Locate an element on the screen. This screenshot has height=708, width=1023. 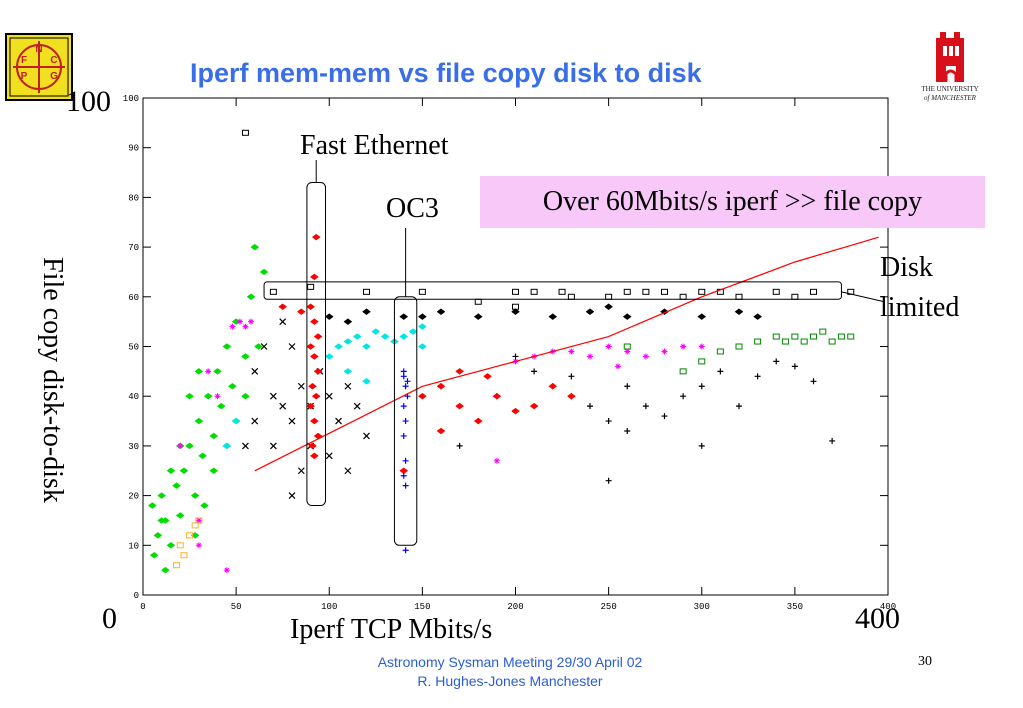
x-tick-label: 400 is located at coordinates (888, 607).